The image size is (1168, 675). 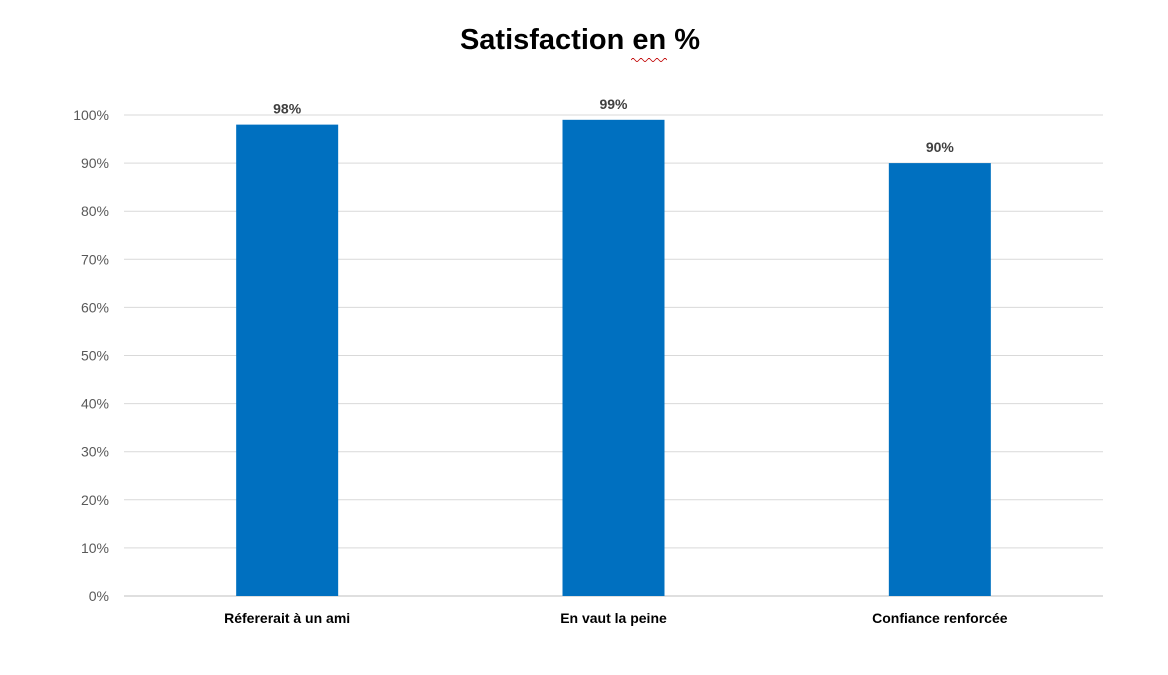 I want to click on y-tick-label: 40%, so click(x=95, y=404).